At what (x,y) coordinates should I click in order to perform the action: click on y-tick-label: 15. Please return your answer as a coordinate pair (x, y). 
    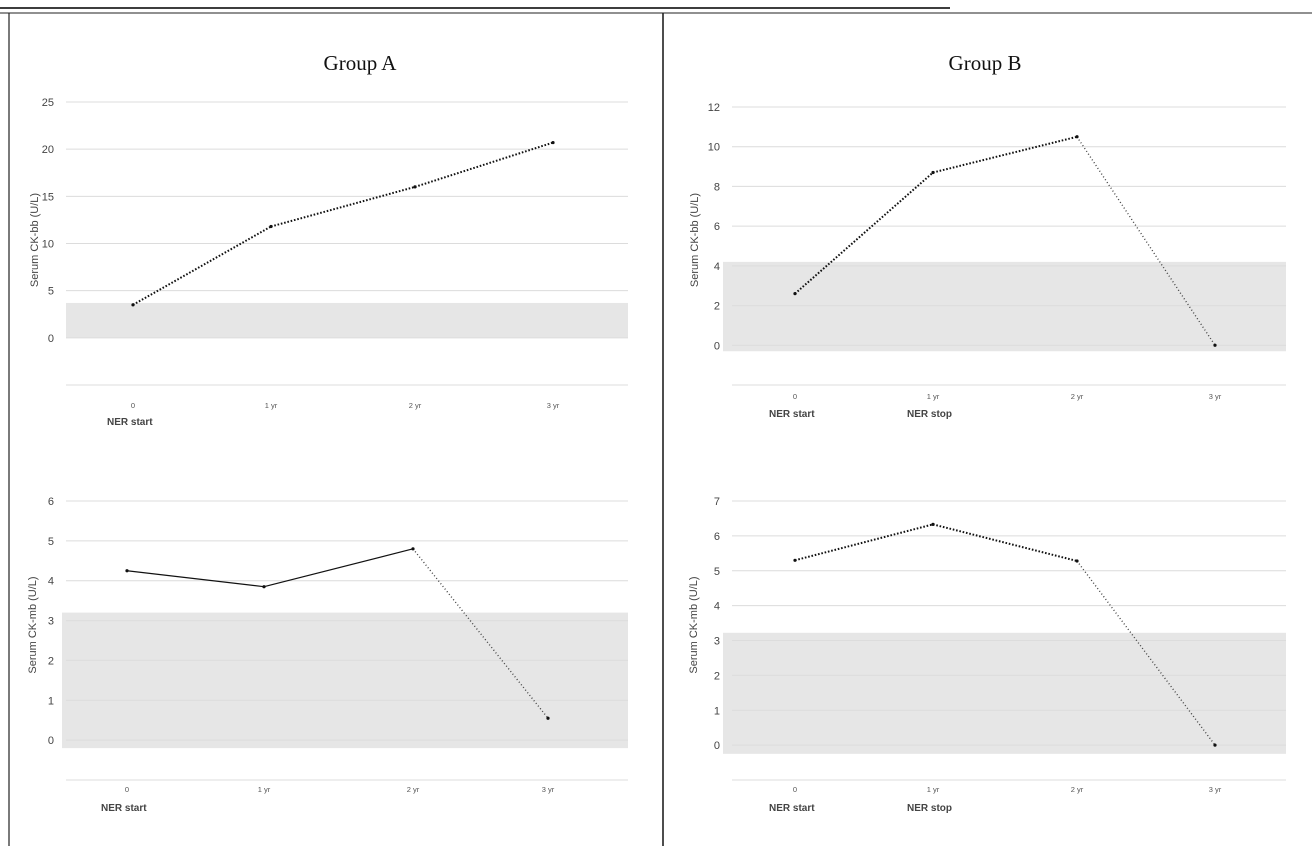
    Looking at the image, I should click on (48, 197).